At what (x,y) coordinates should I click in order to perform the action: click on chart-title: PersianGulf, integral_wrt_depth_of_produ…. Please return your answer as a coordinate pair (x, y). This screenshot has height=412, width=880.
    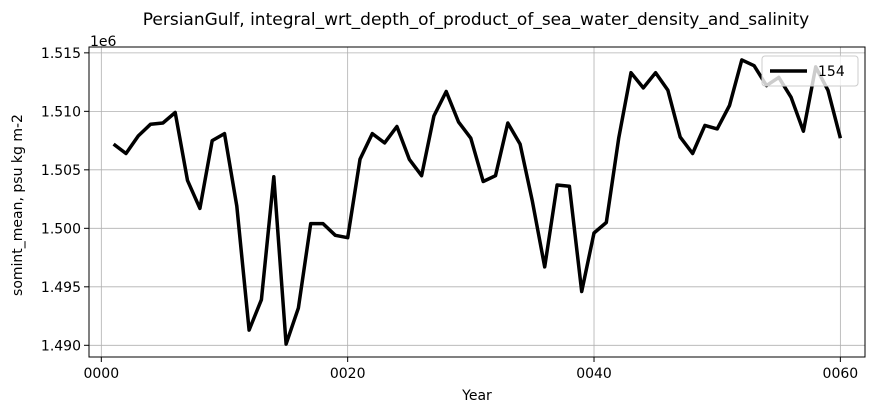
    Looking at the image, I should click on (476, 20).